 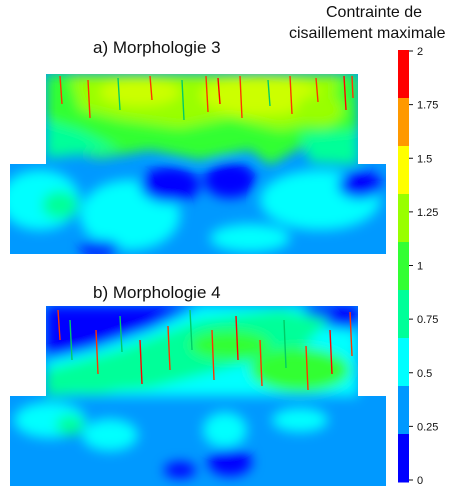 What do you see at coordinates (427, 427) in the screenshot?
I see `color-bar-tick-label: 0.25` at bounding box center [427, 427].